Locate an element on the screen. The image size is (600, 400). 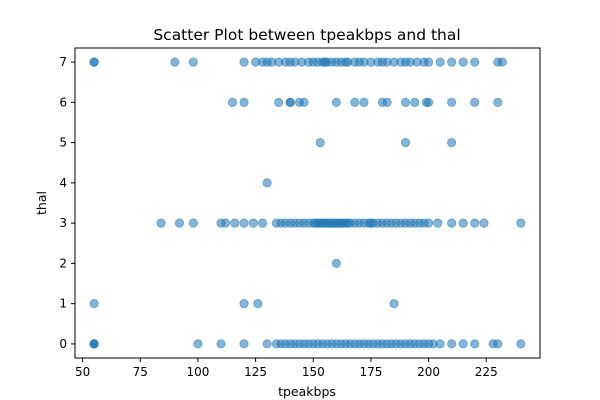
x-tick-label: 225 is located at coordinates (486, 372).